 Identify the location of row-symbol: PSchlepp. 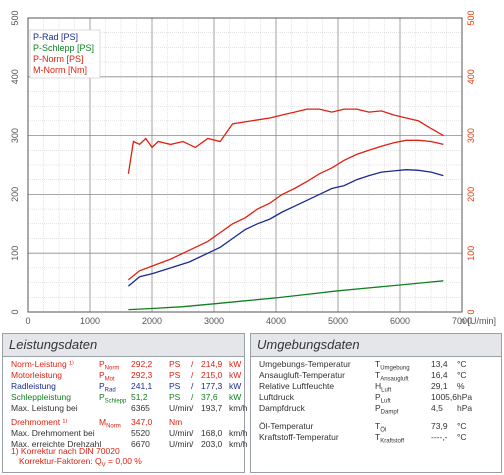
(113, 398).